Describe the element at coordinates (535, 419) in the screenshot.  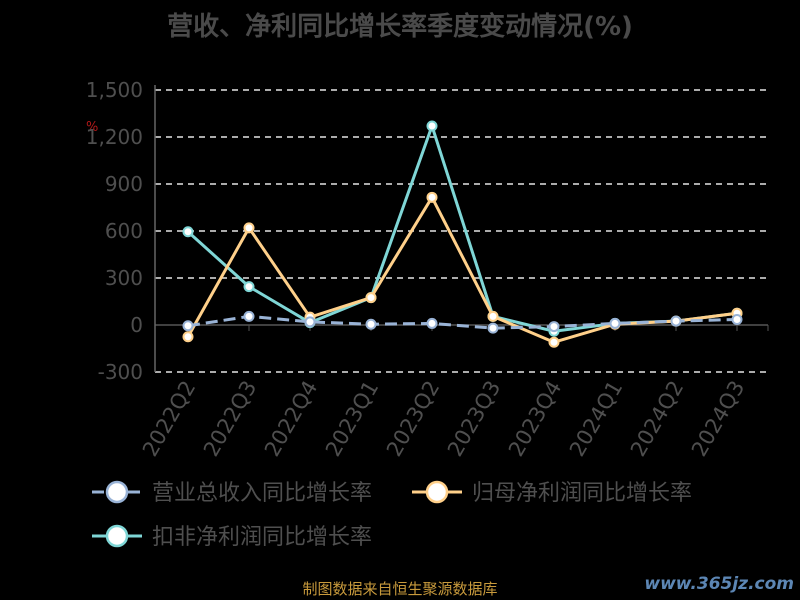
I see `x-tick-label: 2023Q4` at that location.